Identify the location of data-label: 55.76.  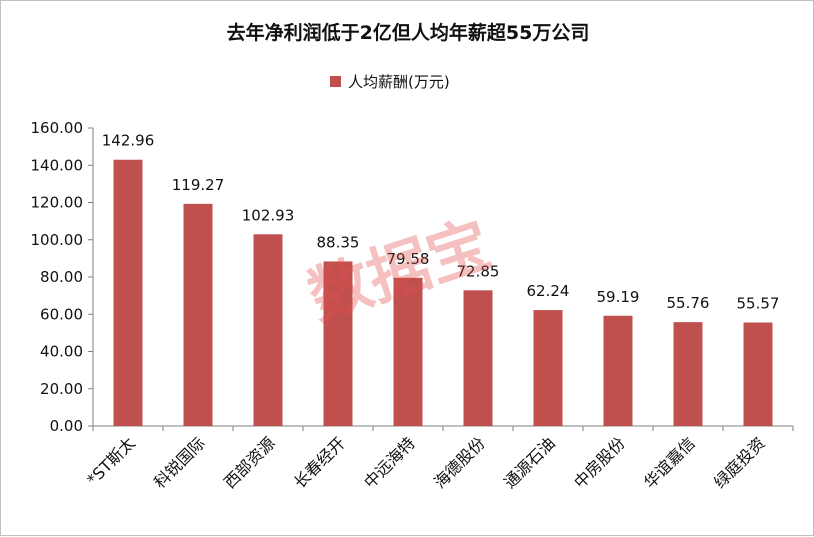
(688, 303).